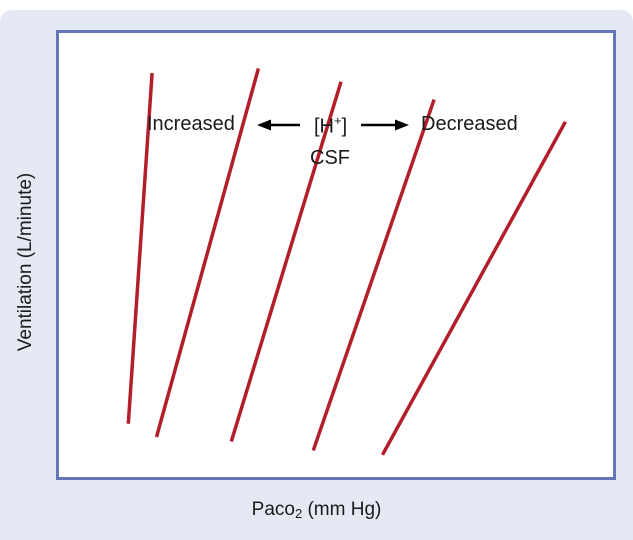 The height and width of the screenshot is (540, 633). What do you see at coordinates (338, 120) in the screenshot?
I see `annotation-h-ion-sup: +` at bounding box center [338, 120].